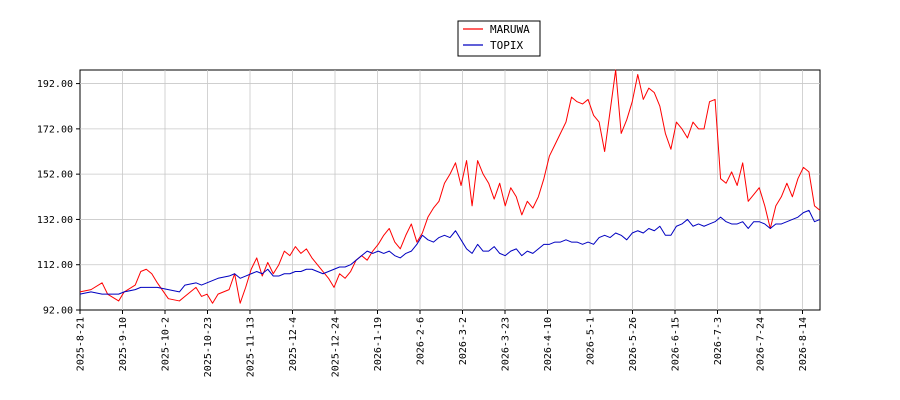 The height and width of the screenshot is (400, 900). What do you see at coordinates (676, 344) in the screenshot?
I see `x-tick-label: 2026-6-15` at bounding box center [676, 344].